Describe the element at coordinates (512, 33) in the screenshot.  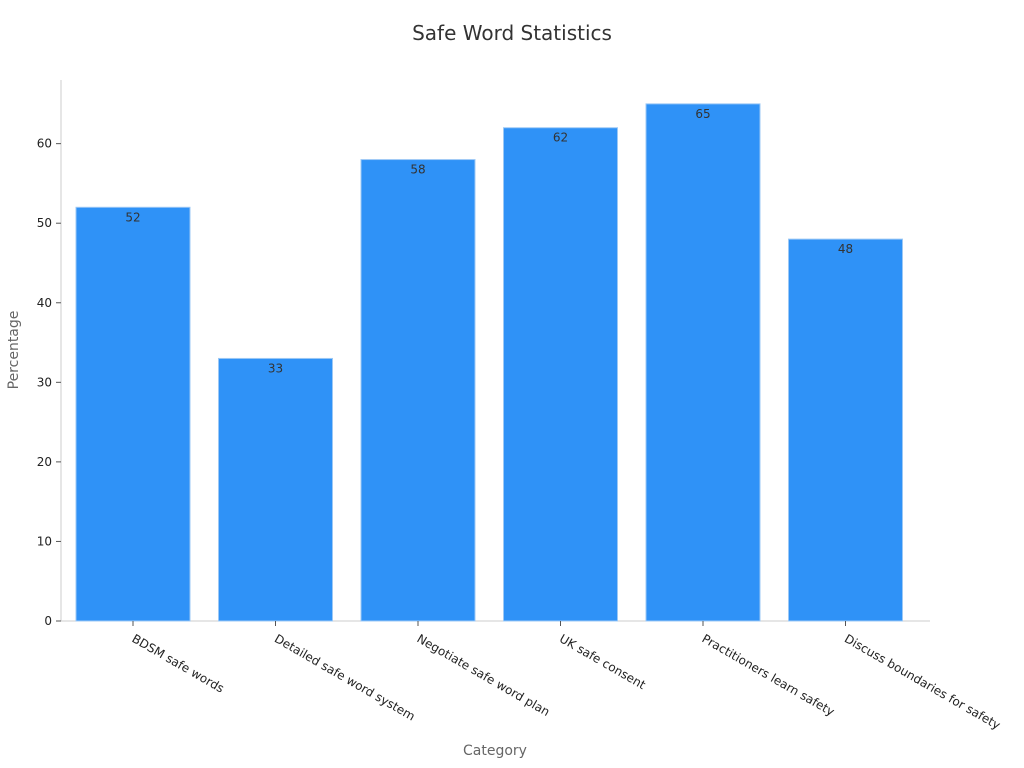
I see `chart-title: Safe Word Statistics` at that location.